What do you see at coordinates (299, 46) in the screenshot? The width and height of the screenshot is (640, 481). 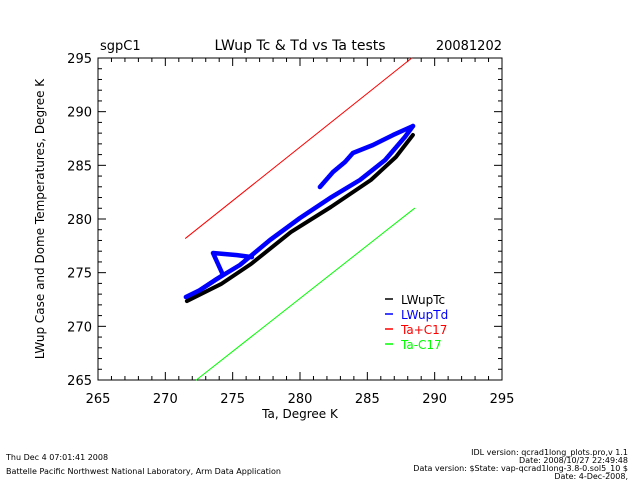 I see `chart-title: LWup Tc & Td vs Ta tests` at bounding box center [299, 46].